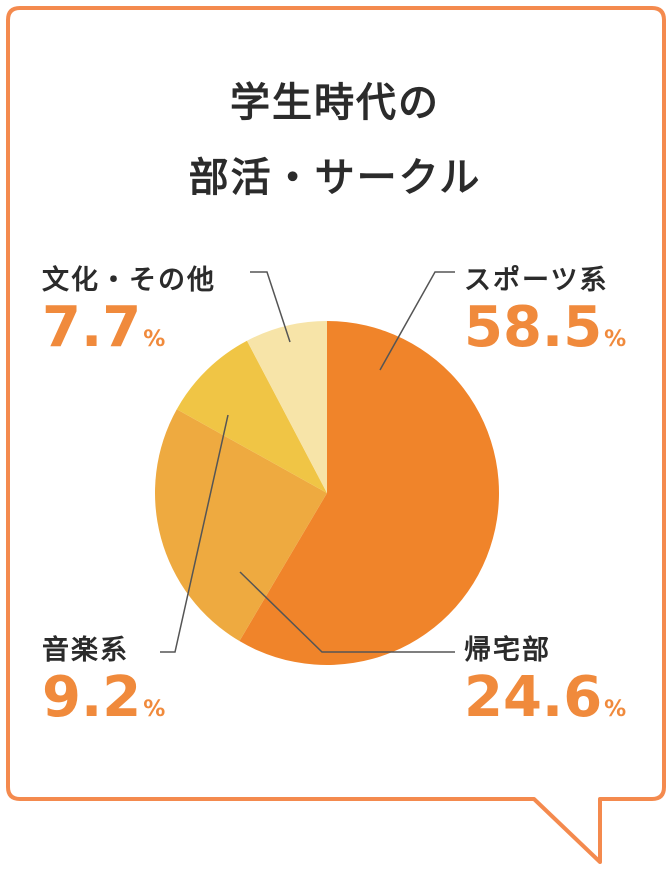 The image size is (670, 870). What do you see at coordinates (104, 697) in the screenshot?
I see `slice-value-music: 9.2%` at bounding box center [104, 697].